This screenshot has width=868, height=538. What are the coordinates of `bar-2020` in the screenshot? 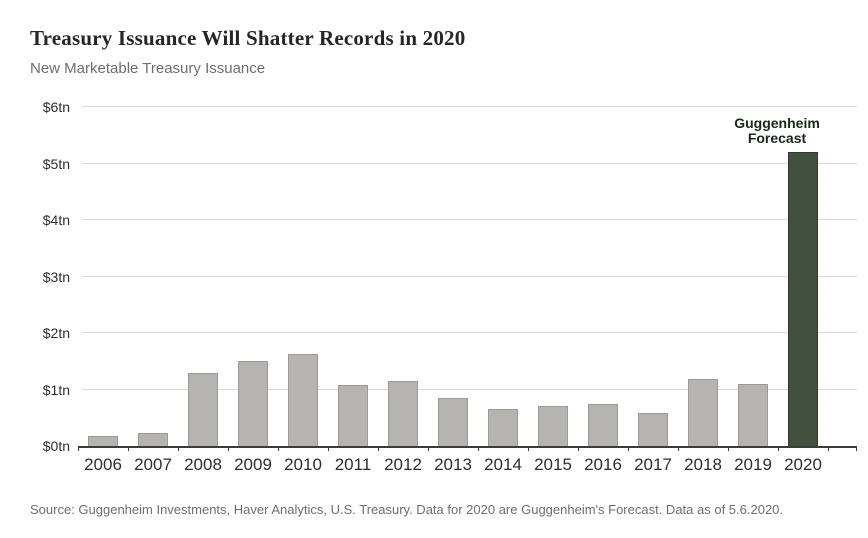 It's located at (803, 299).